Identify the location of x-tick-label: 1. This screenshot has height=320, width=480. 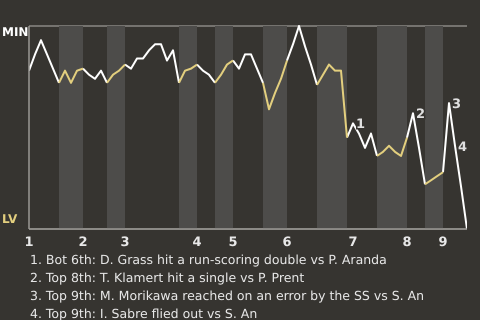
(29, 242).